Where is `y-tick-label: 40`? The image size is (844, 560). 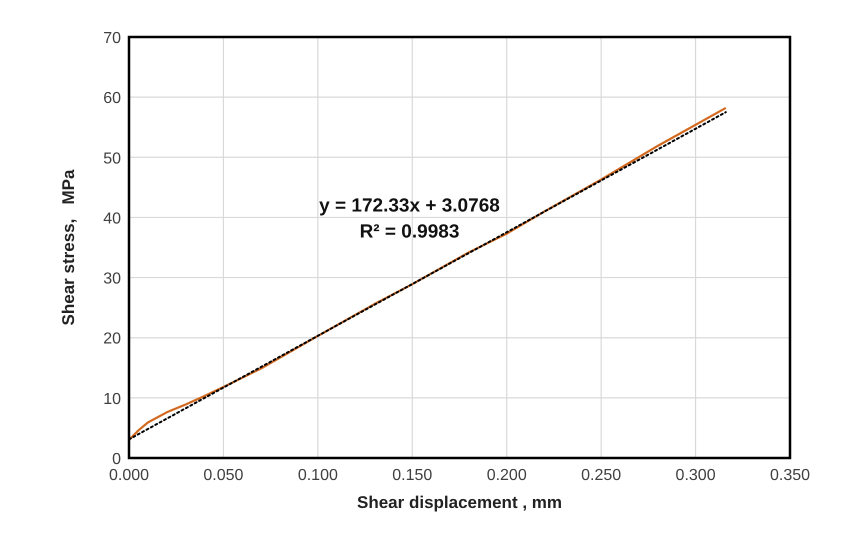
y-tick-label: 40 is located at coordinates (112, 219).